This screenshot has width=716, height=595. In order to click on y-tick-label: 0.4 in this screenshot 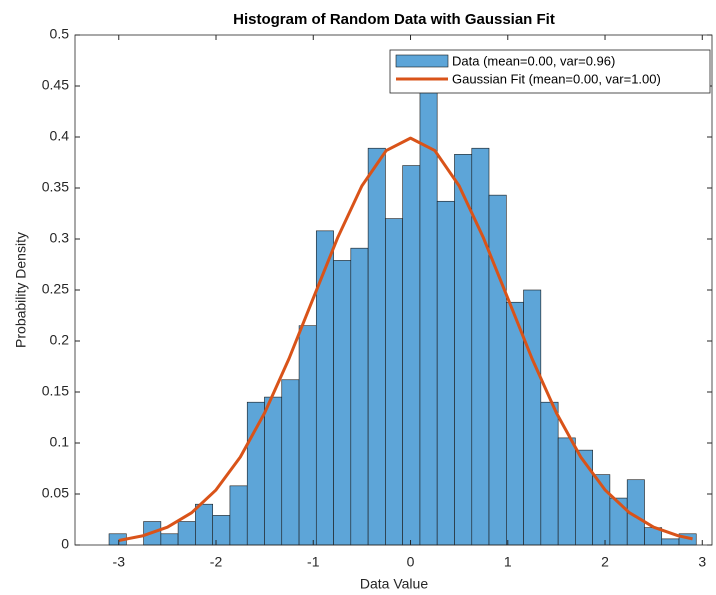, I will do `click(60, 136)`.